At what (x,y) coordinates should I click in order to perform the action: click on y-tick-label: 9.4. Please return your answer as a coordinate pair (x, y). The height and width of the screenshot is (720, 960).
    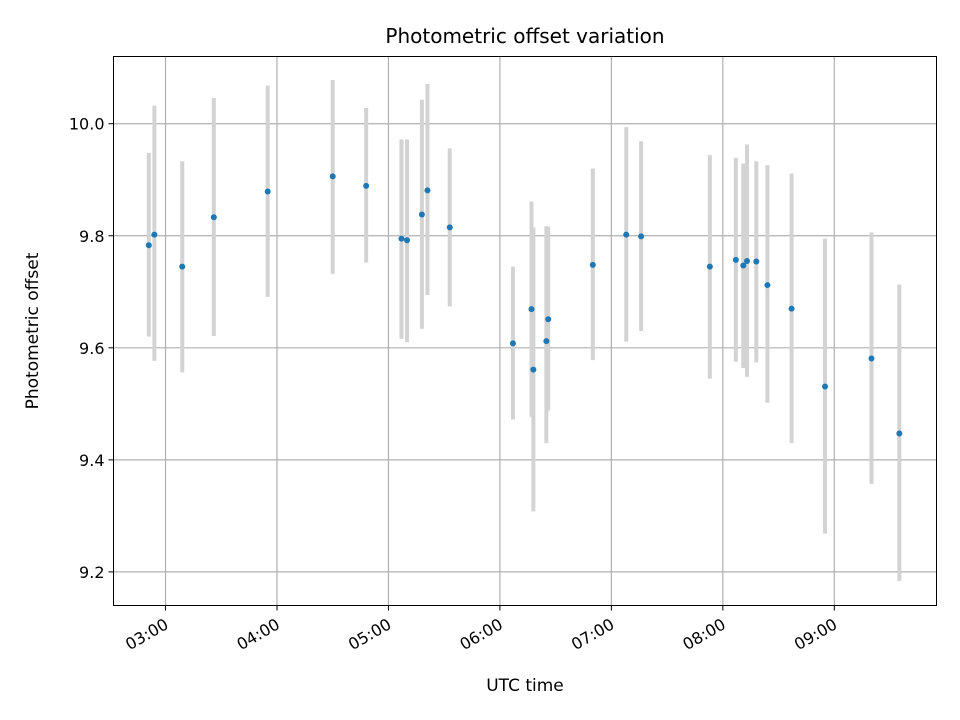
    Looking at the image, I should click on (91, 460).